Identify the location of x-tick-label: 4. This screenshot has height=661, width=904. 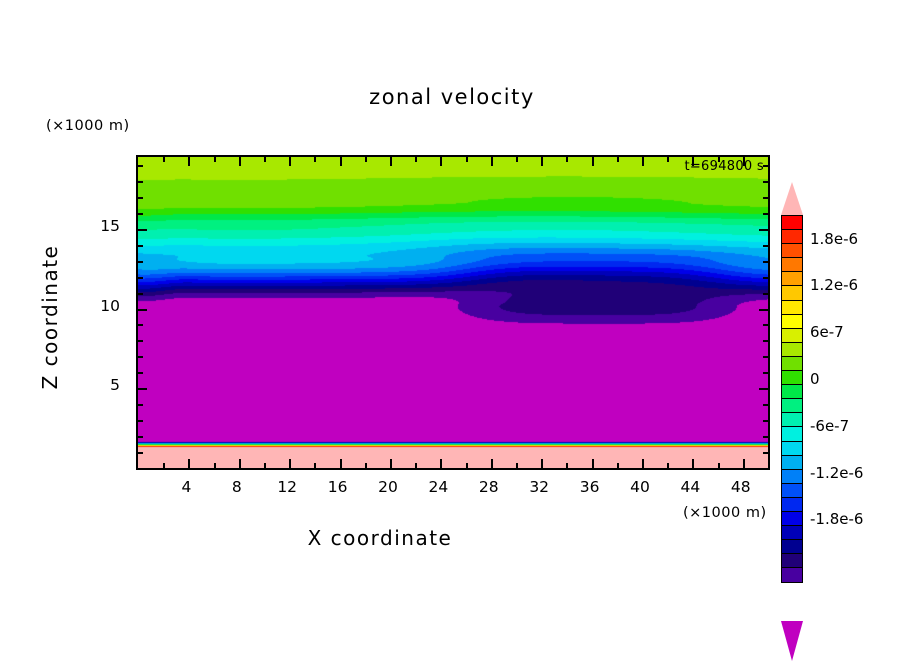
(186, 487).